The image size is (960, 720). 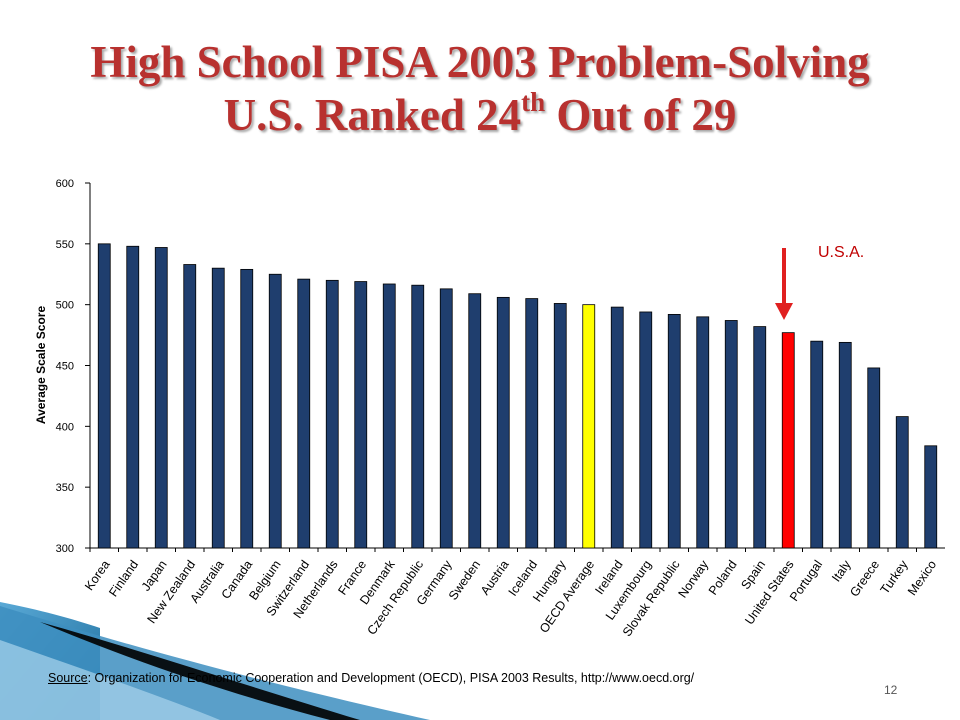 I want to click on bar-austria, so click(x=503, y=422).